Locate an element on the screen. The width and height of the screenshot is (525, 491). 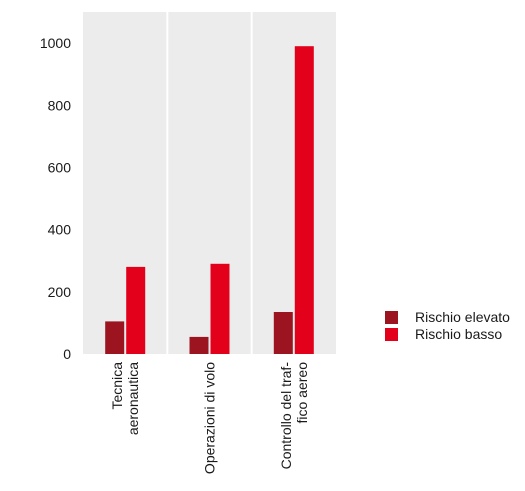
y-tick-label: 1000 is located at coordinates (55, 43).